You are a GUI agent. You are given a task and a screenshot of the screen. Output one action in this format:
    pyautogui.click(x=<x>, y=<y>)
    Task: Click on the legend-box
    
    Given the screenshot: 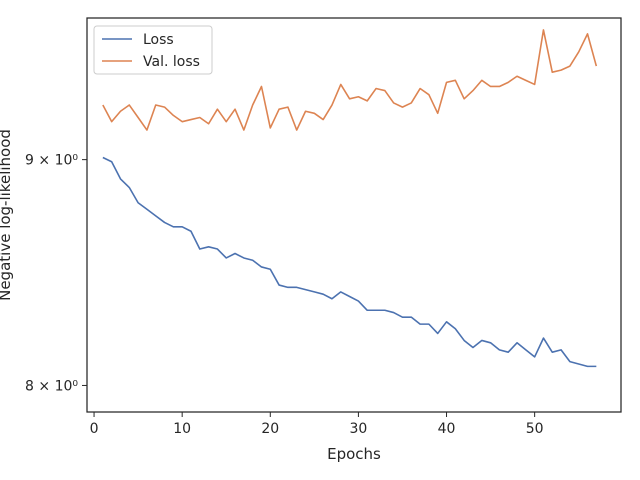 What is the action you would take?
    pyautogui.click(x=153, y=50)
    